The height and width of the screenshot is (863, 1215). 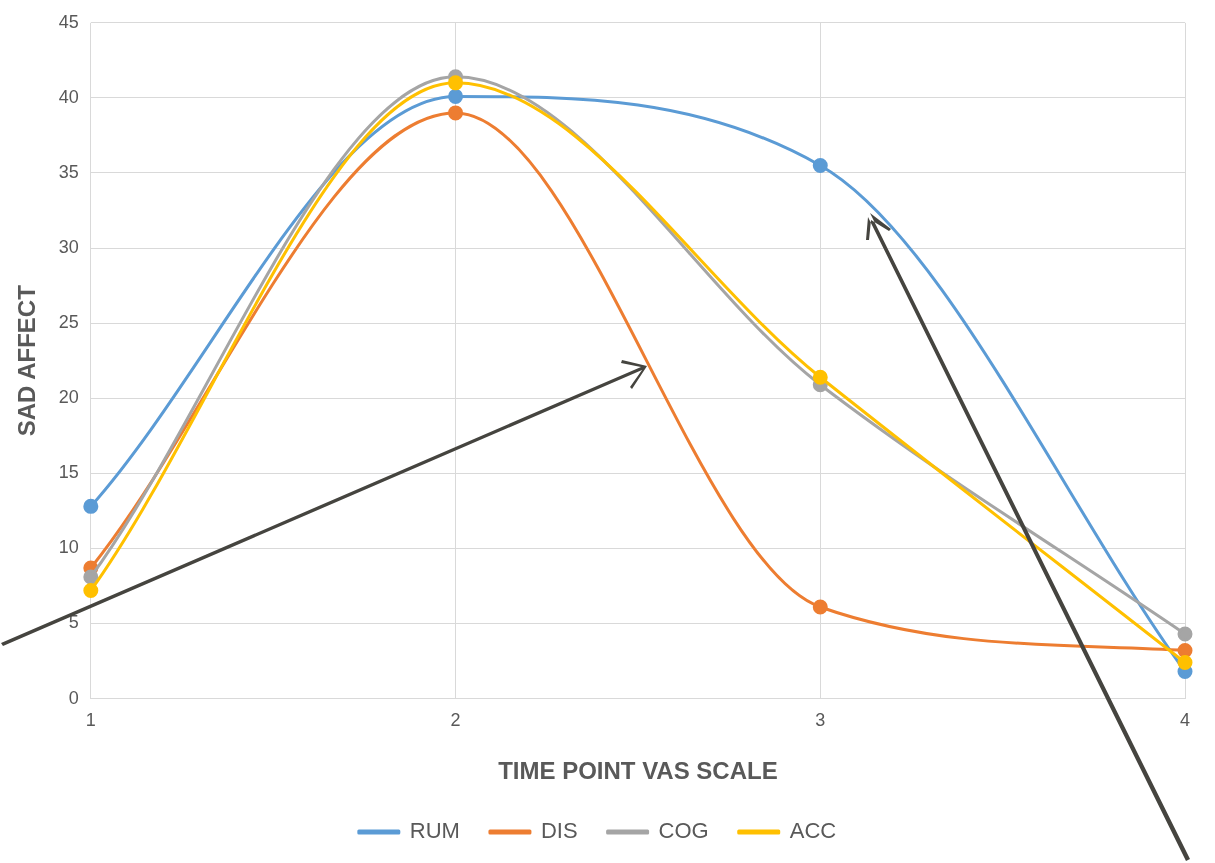 What do you see at coordinates (638, 771) in the screenshot?
I see `x-axis-title: TIME POINT VAS SCALE` at bounding box center [638, 771].